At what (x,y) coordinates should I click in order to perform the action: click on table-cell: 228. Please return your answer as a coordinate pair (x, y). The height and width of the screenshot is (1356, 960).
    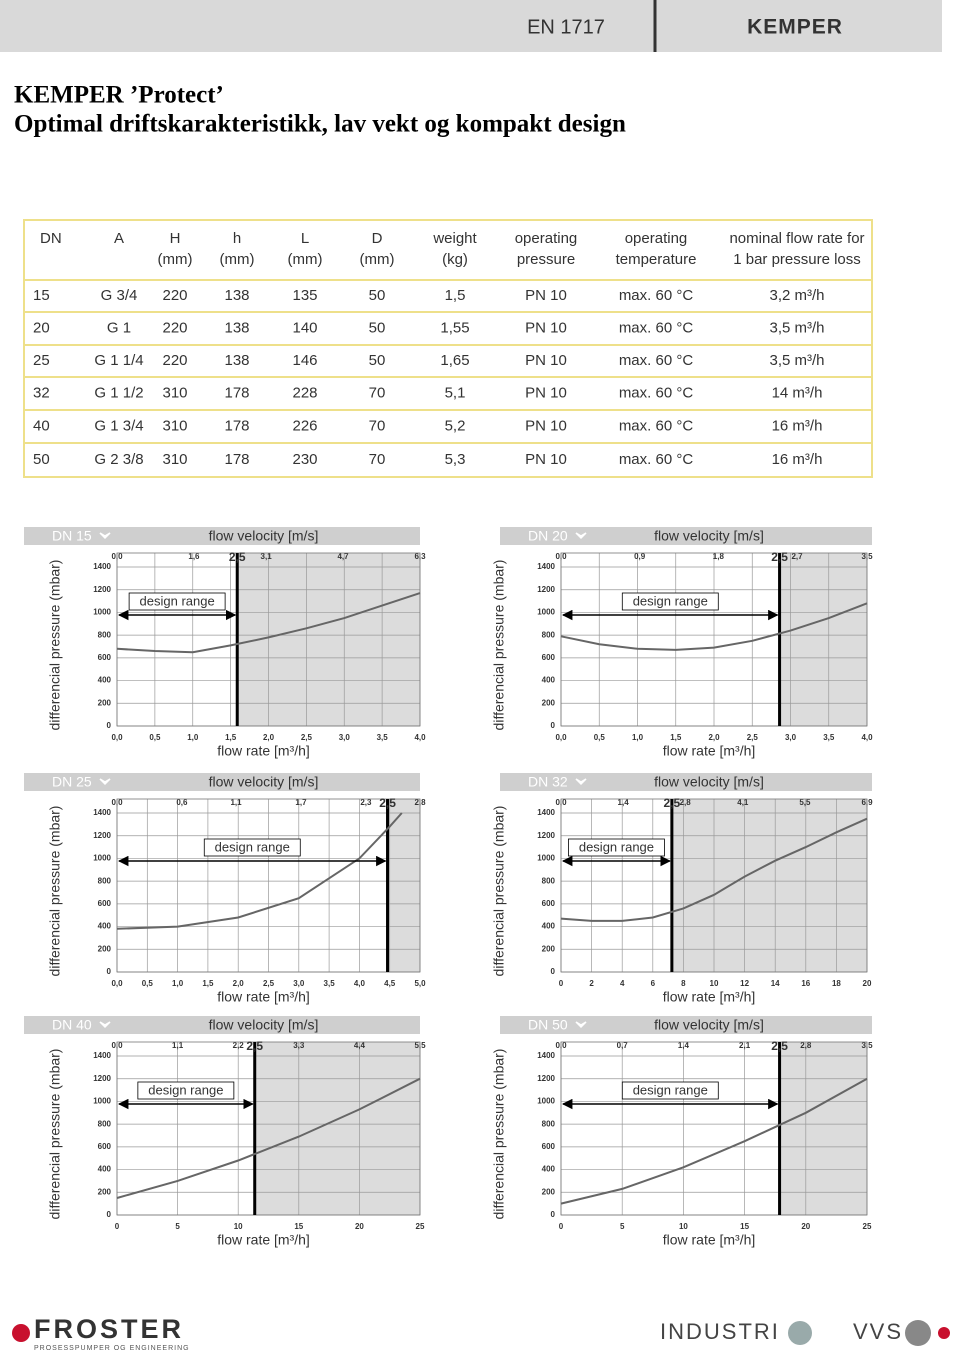
    Looking at the image, I should click on (304, 392).